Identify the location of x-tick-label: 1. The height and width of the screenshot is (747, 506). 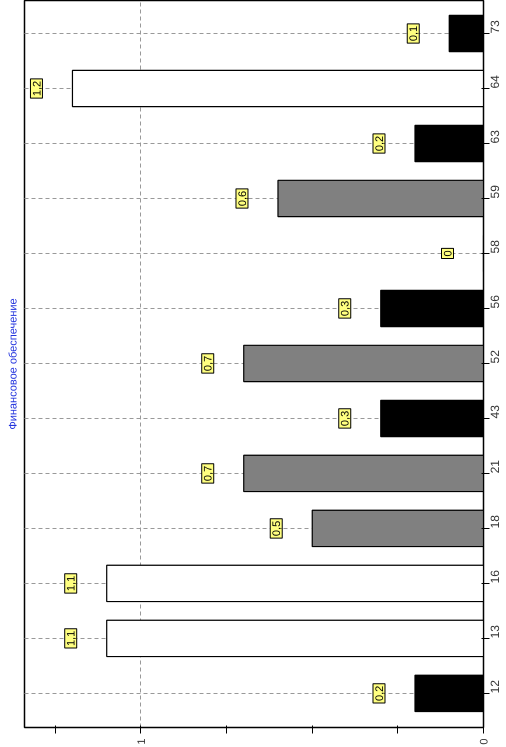
(142, 741).